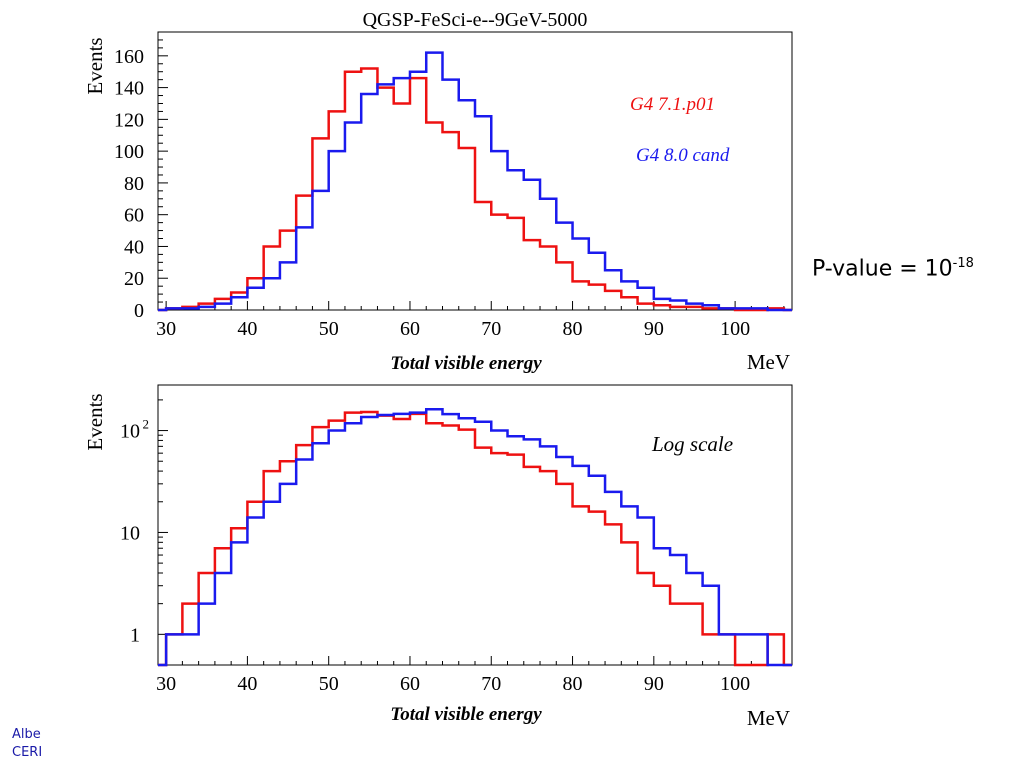 The height and width of the screenshot is (768, 1024). I want to click on y-tick-label: 1, so click(135, 635).